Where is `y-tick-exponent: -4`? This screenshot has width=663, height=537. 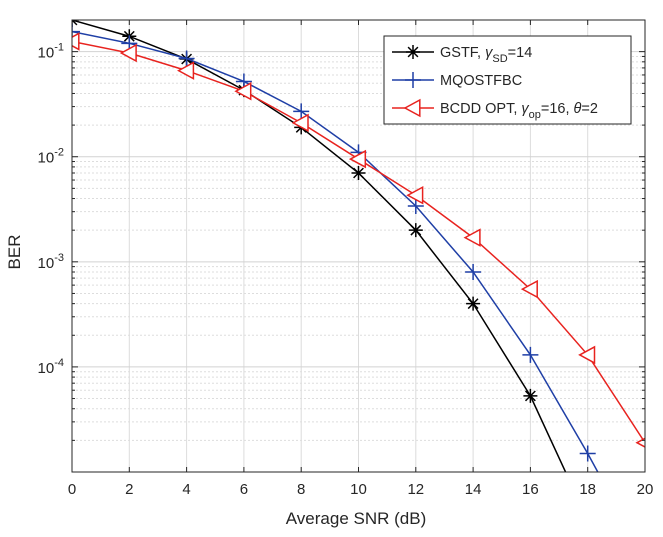 y-tick-exponent: -4 is located at coordinates (59, 363).